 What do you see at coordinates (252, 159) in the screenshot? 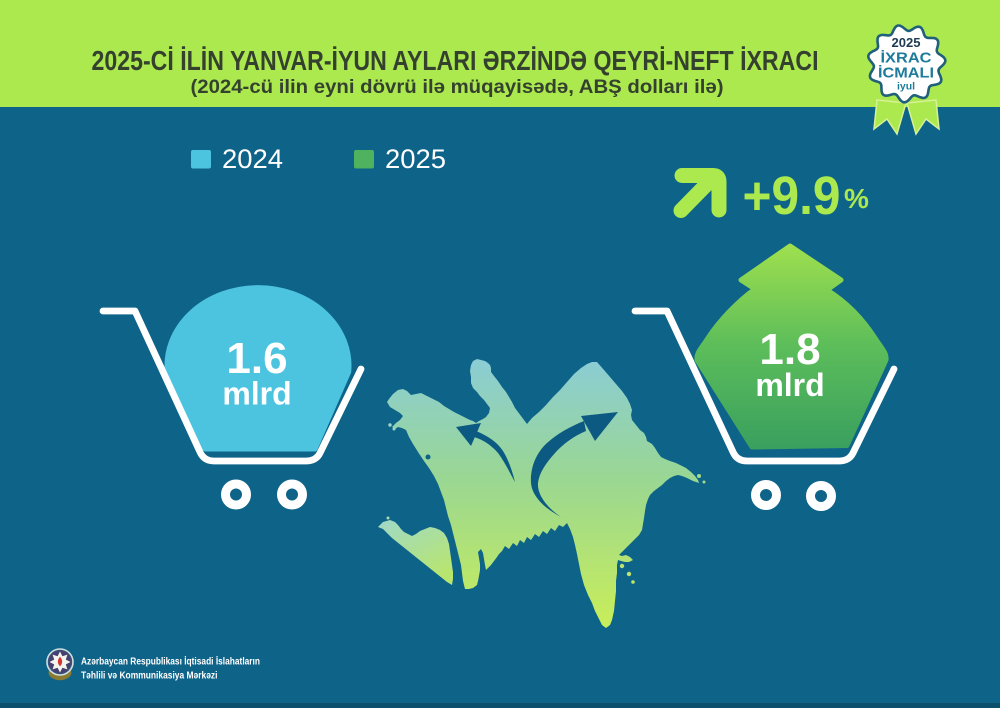
I see `svg-text: 2024` at bounding box center [252, 159].